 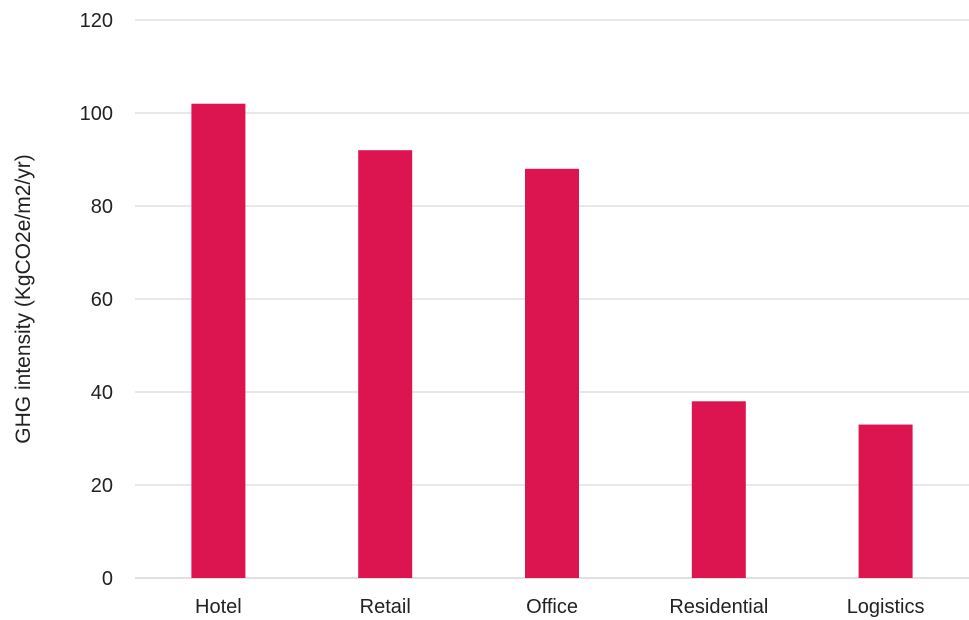 What do you see at coordinates (385, 364) in the screenshot?
I see `bar-retail` at bounding box center [385, 364].